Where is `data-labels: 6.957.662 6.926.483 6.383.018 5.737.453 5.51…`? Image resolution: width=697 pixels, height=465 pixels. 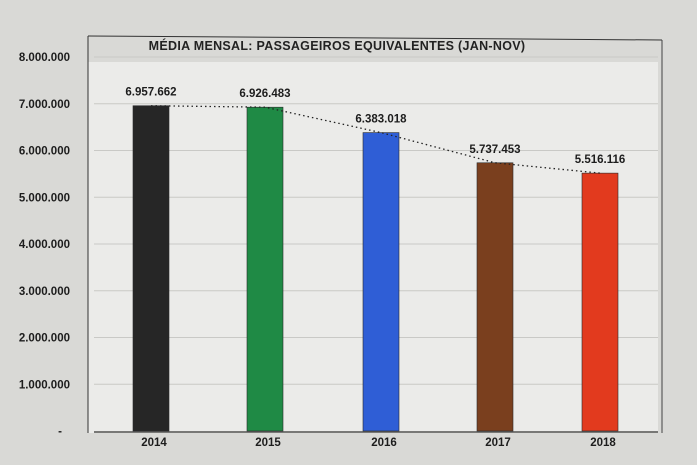 data-labels: 6.957.662 6.926.483 6.383.018 5.737.453 5.51… is located at coordinates (375, 126).